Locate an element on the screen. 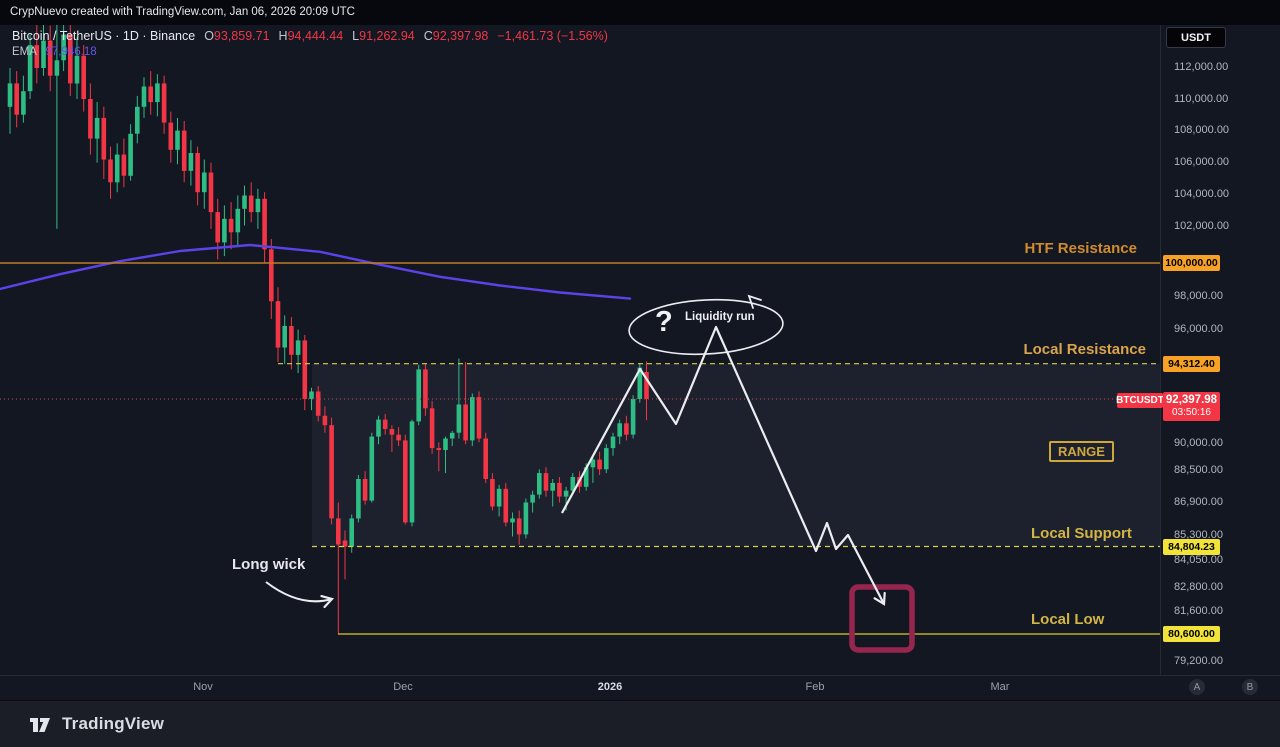 The image size is (1280, 747). local-support-label: Local Support is located at coordinates (1081, 533).